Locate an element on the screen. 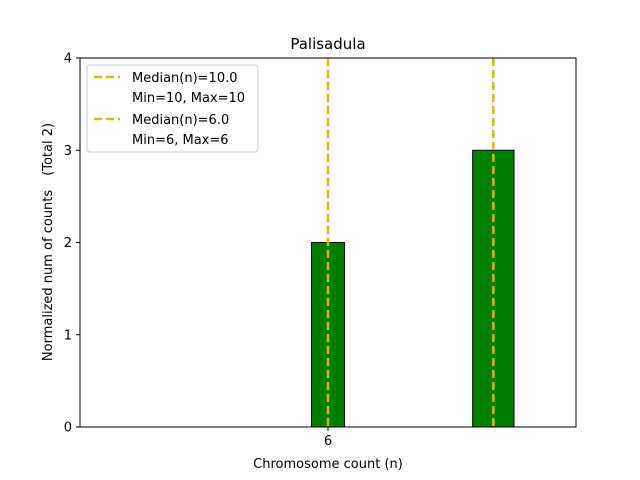 This screenshot has width=640, height=480. chart-title: Palisadula is located at coordinates (327, 44).